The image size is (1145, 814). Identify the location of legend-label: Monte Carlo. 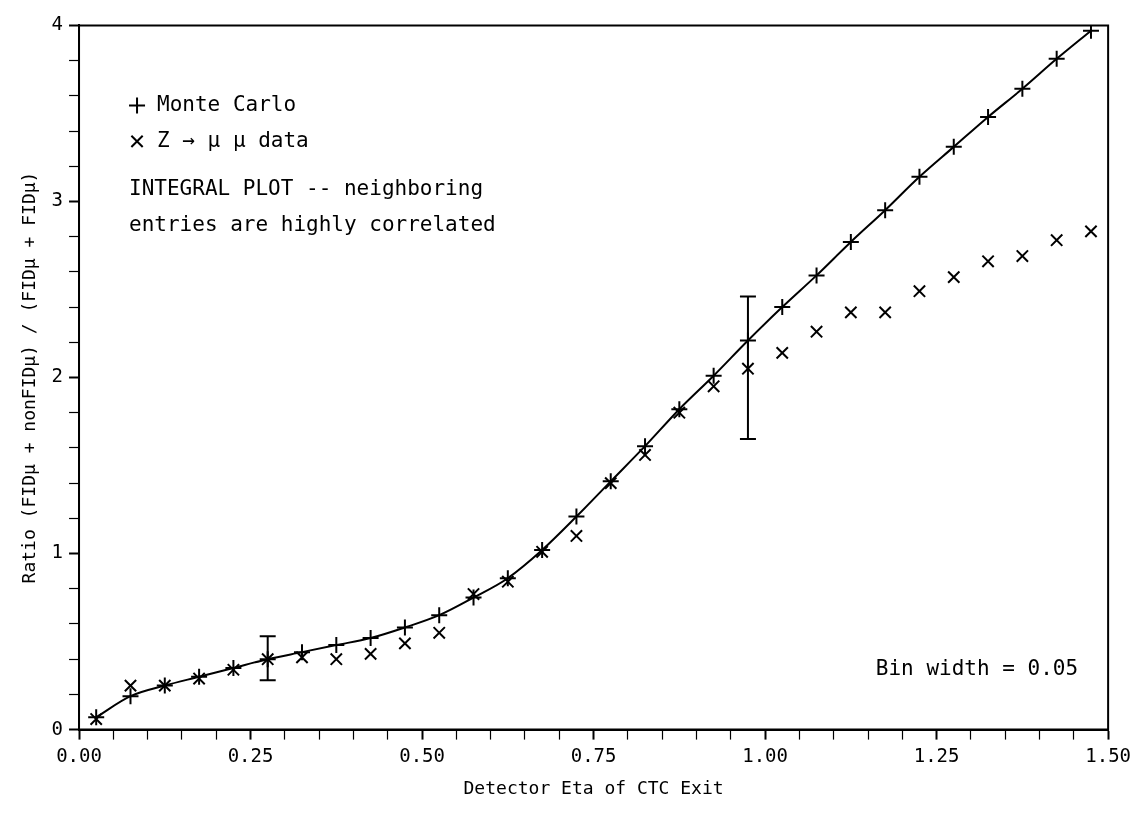
(227, 103).